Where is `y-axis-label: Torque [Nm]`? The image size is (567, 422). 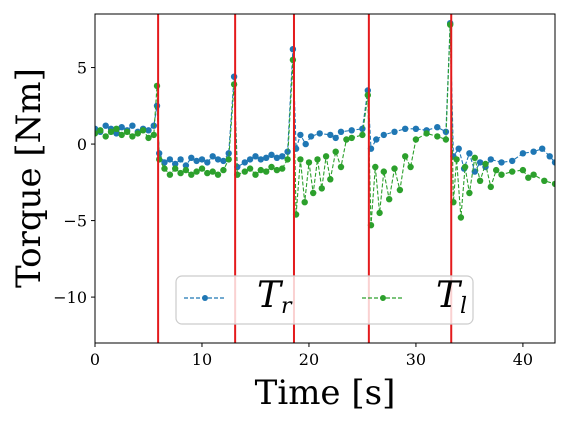 y-axis-label: Torque [Nm] is located at coordinates (29, 178).